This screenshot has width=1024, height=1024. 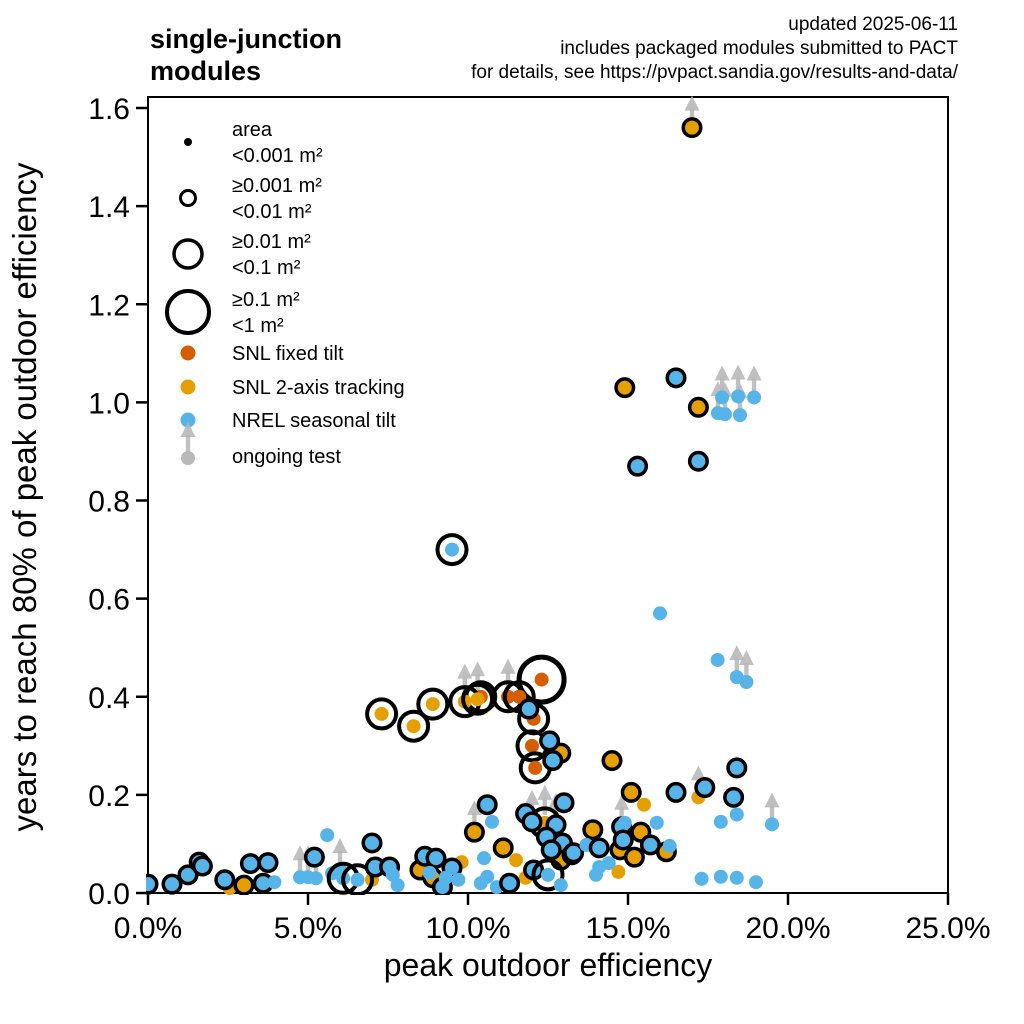 I want to click on y-axis-tick-label: 0.2, so click(x=109, y=796).